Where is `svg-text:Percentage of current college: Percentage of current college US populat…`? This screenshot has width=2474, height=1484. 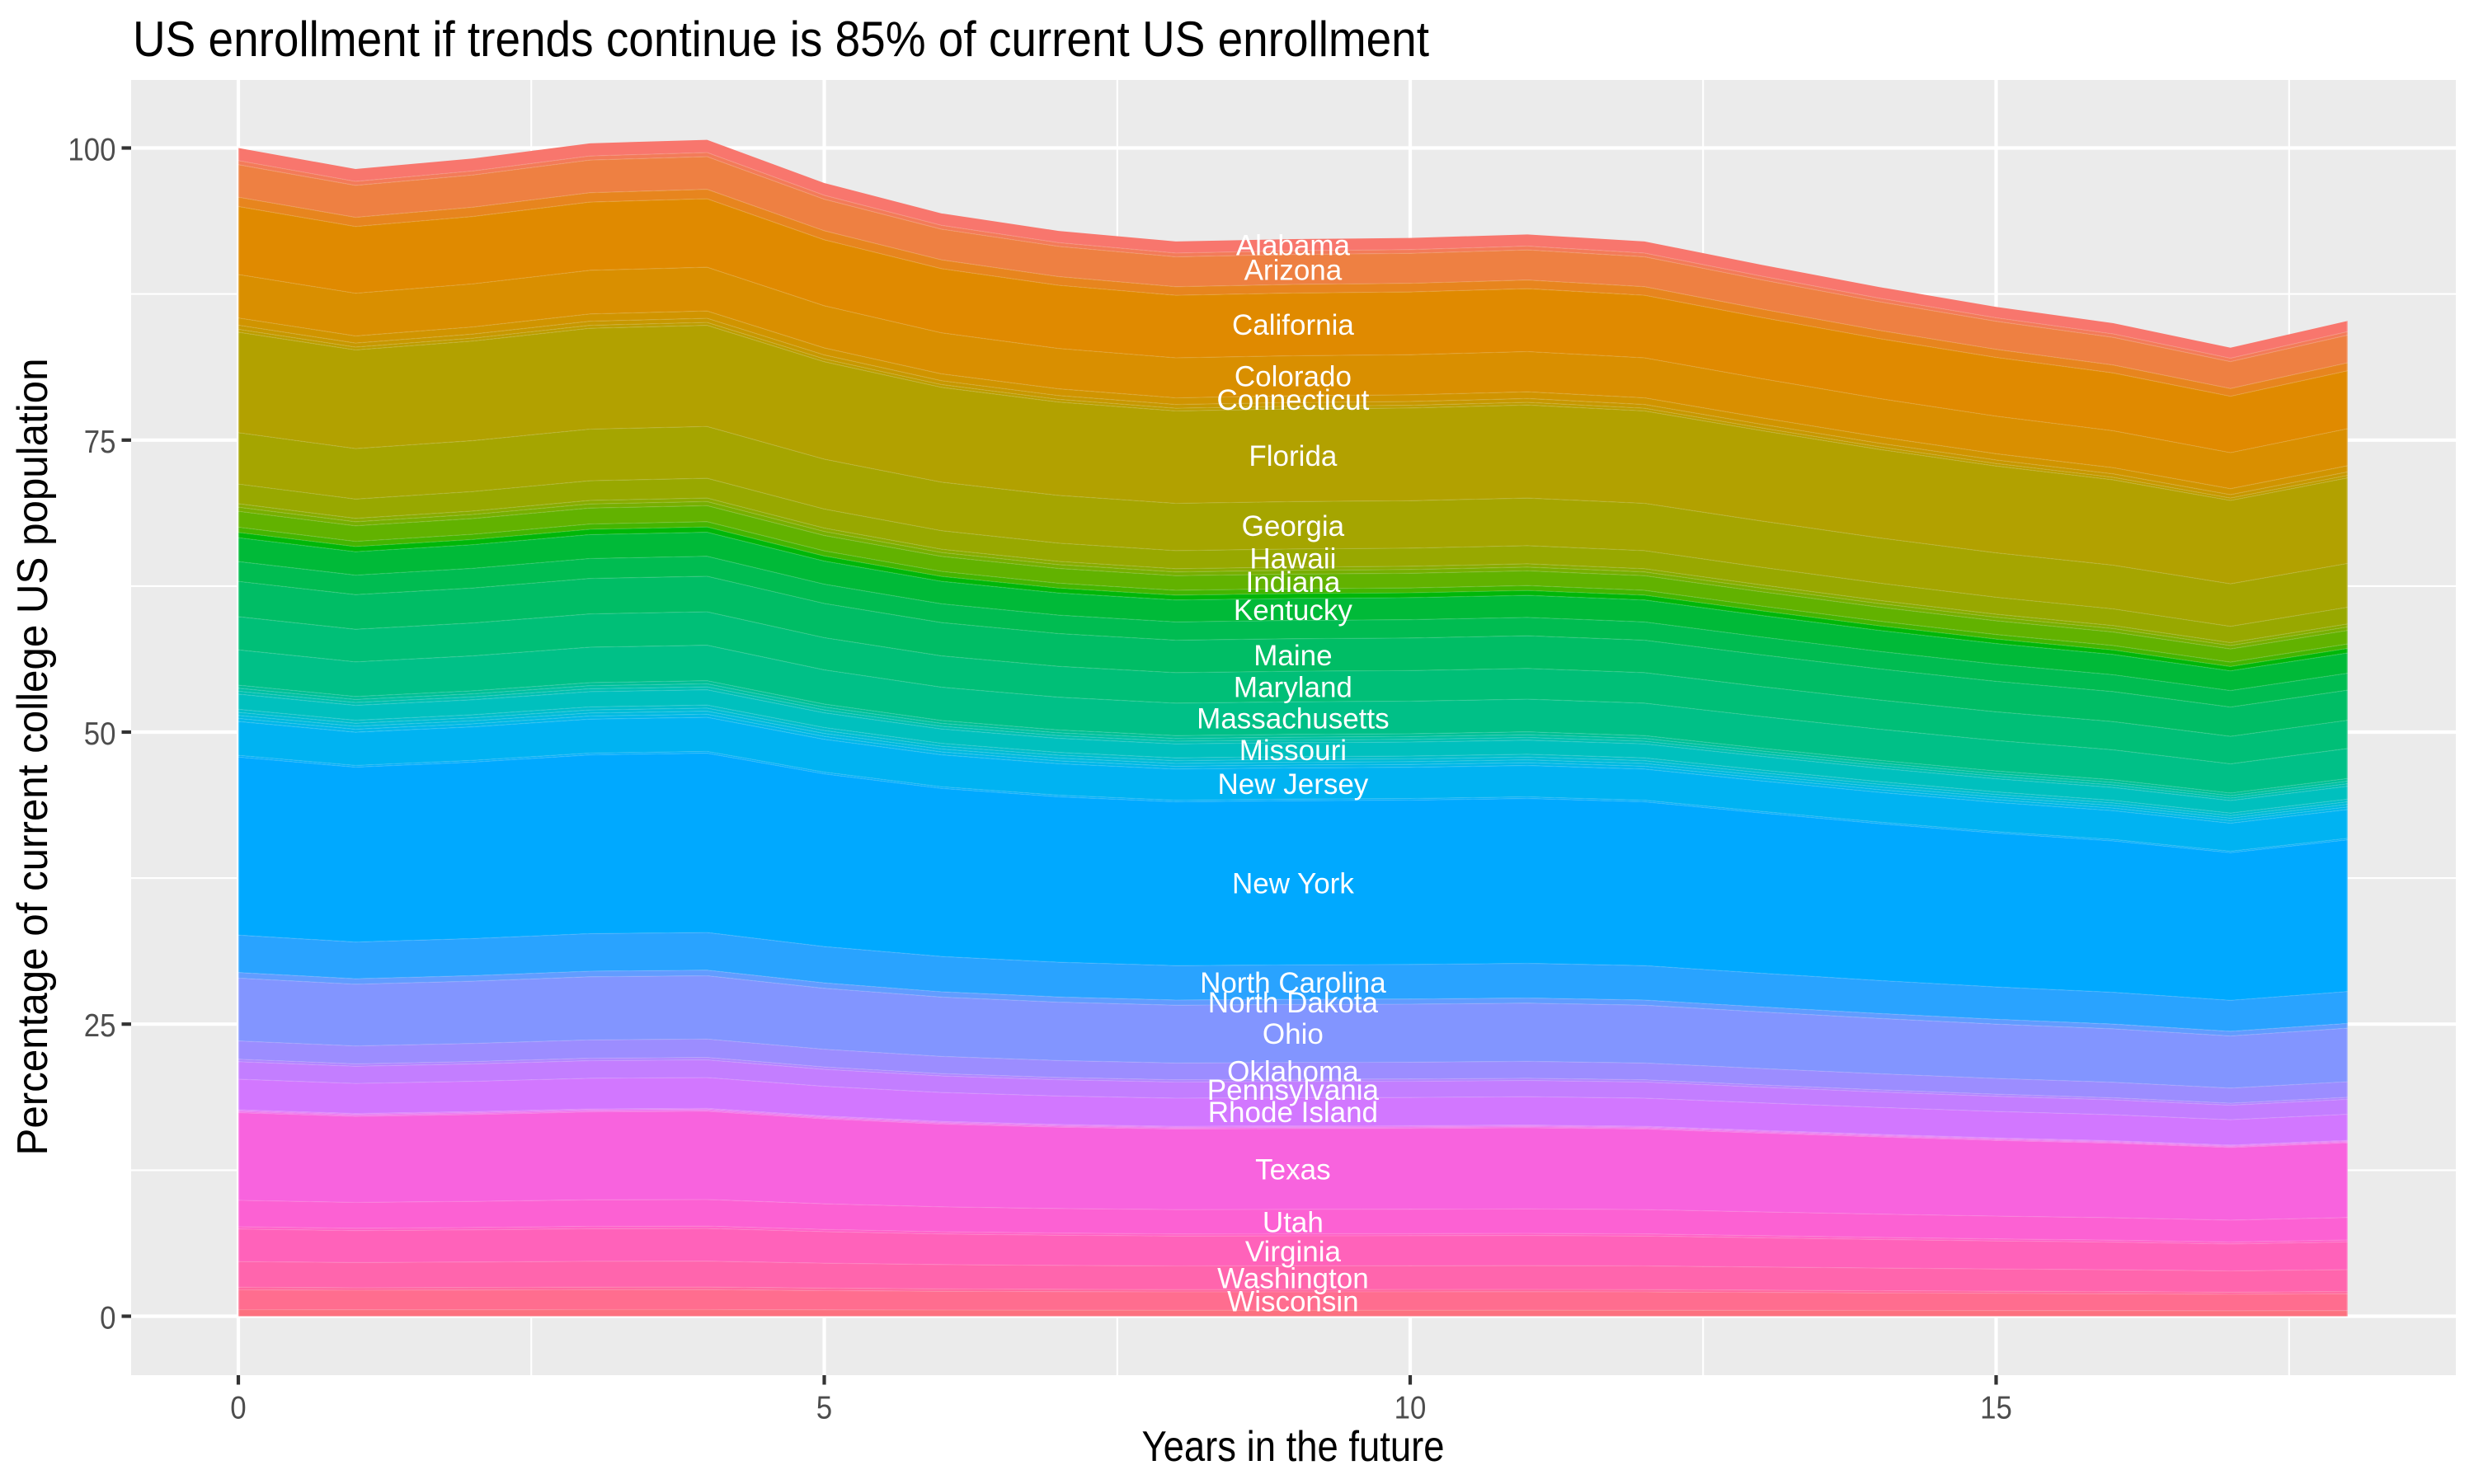 svg-text:Percentage of current college: Percentage of current college US populat… is located at coordinates (33, 757).